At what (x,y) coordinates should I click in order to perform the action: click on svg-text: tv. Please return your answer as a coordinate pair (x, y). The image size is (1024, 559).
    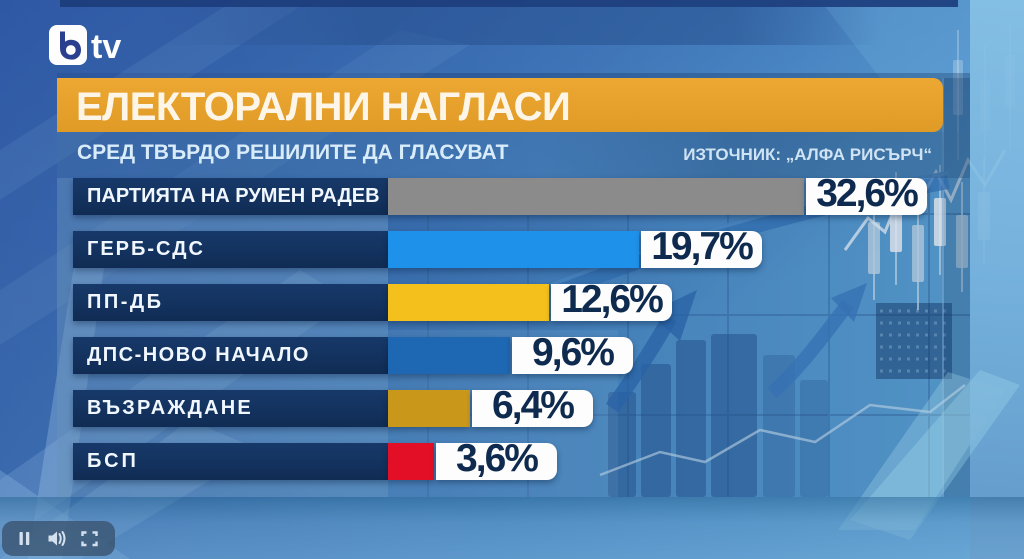
    Looking at the image, I should click on (106, 46).